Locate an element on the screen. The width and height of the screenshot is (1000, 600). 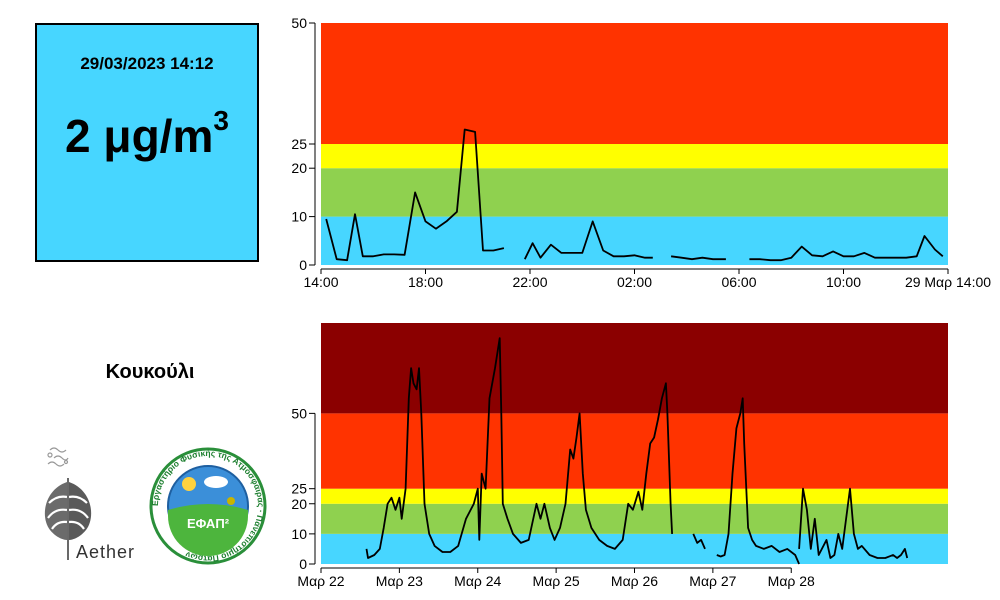
x-tick-label: Μαρ 23 is located at coordinates (399, 581).